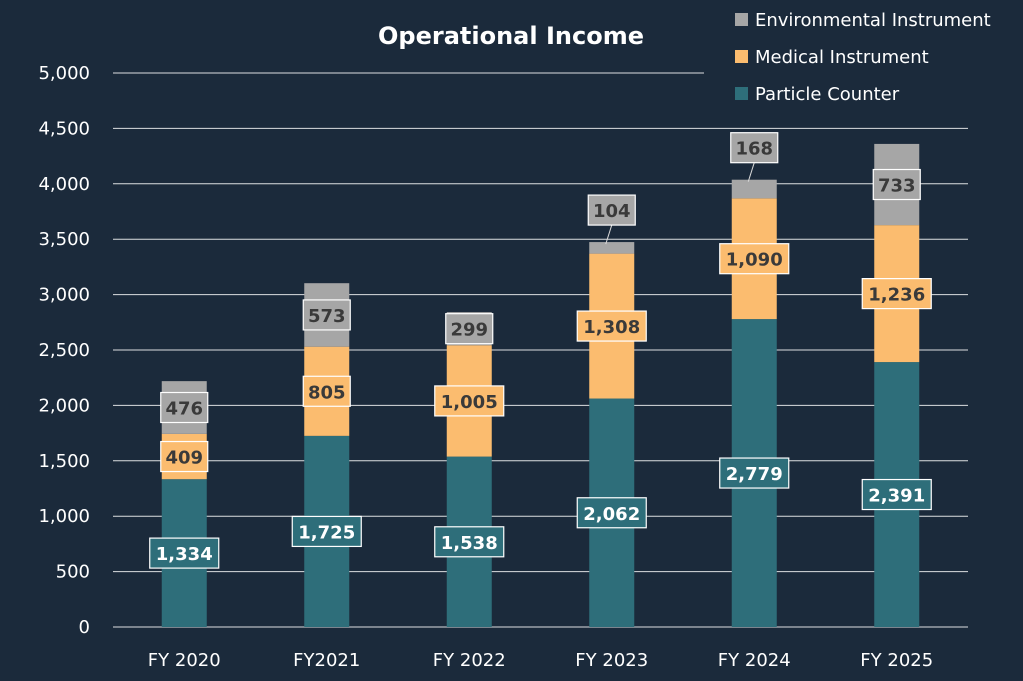  I want to click on y-tick-label: 1,500, so click(64, 461).